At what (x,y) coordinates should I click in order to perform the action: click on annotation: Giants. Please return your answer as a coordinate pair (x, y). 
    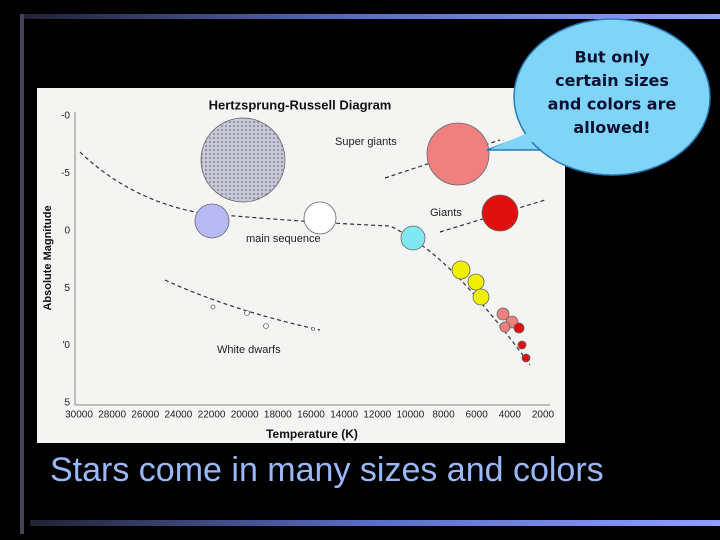
    Looking at the image, I should click on (446, 213).